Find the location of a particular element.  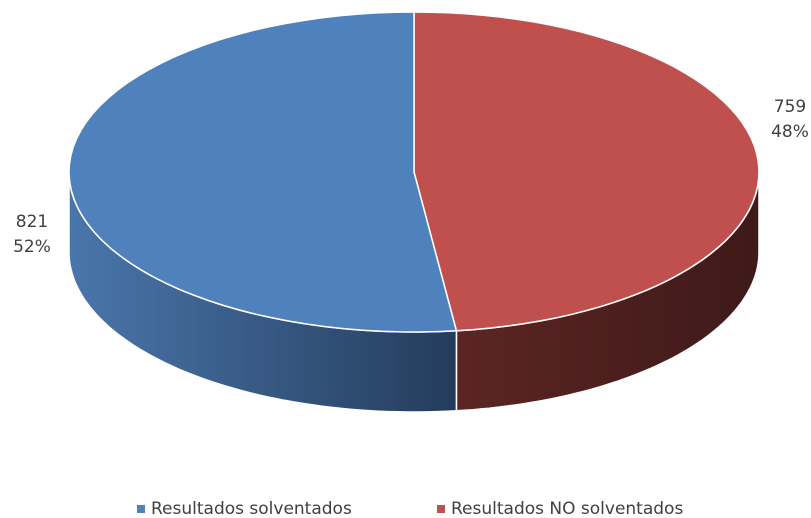

percent-label: 48% is located at coordinates (790, 132).